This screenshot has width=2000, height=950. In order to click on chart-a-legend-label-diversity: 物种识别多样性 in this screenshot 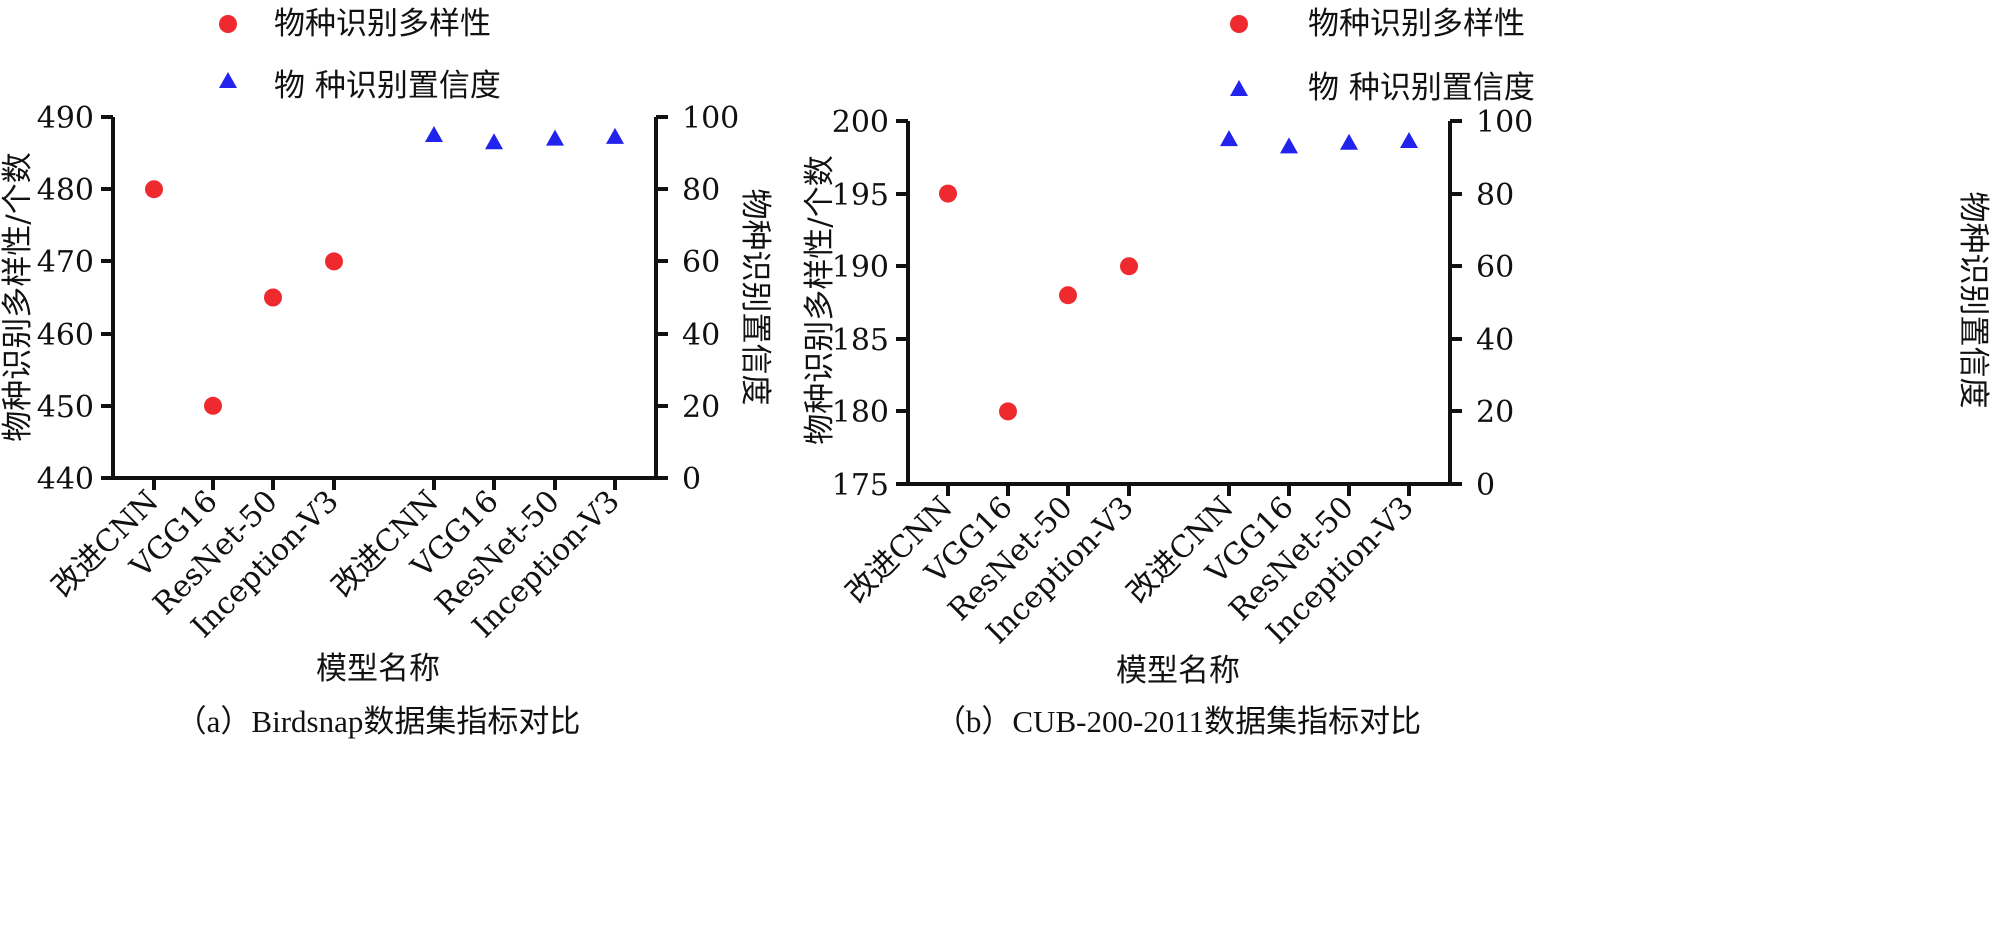, I will do `click(382, 24)`.